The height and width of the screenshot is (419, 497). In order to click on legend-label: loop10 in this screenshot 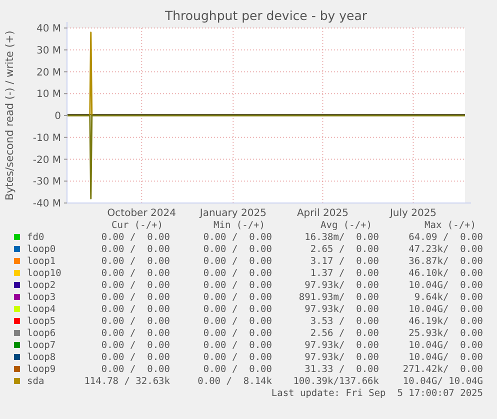, I will do `click(44, 273)`.